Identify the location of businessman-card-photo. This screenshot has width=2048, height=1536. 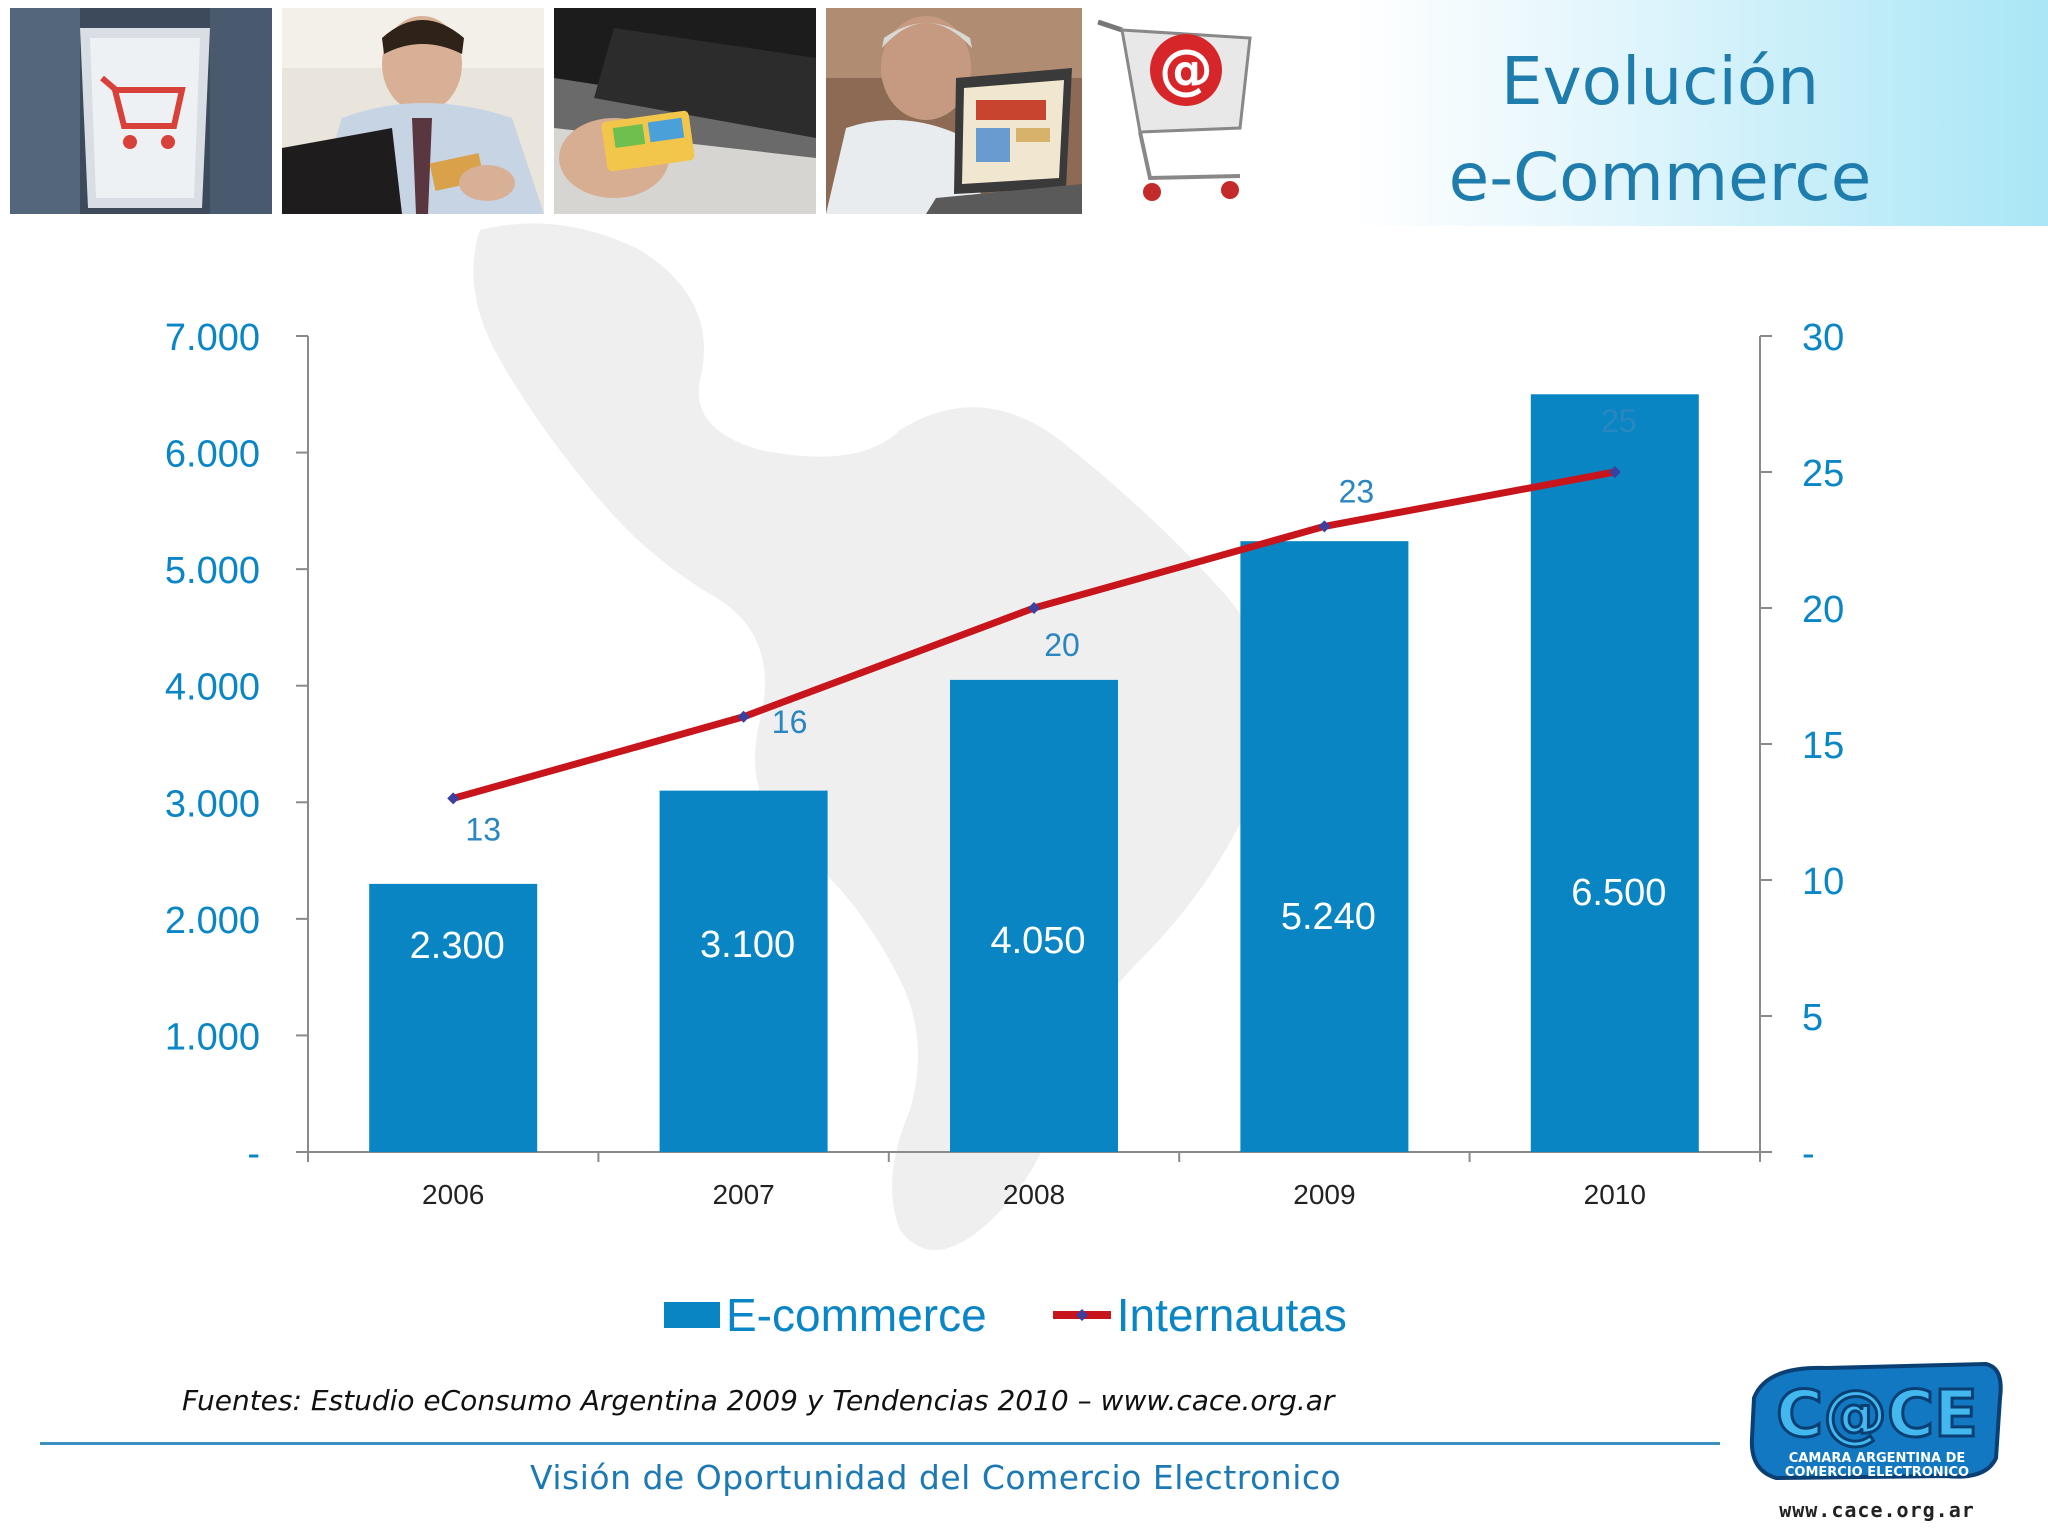
(413, 111).